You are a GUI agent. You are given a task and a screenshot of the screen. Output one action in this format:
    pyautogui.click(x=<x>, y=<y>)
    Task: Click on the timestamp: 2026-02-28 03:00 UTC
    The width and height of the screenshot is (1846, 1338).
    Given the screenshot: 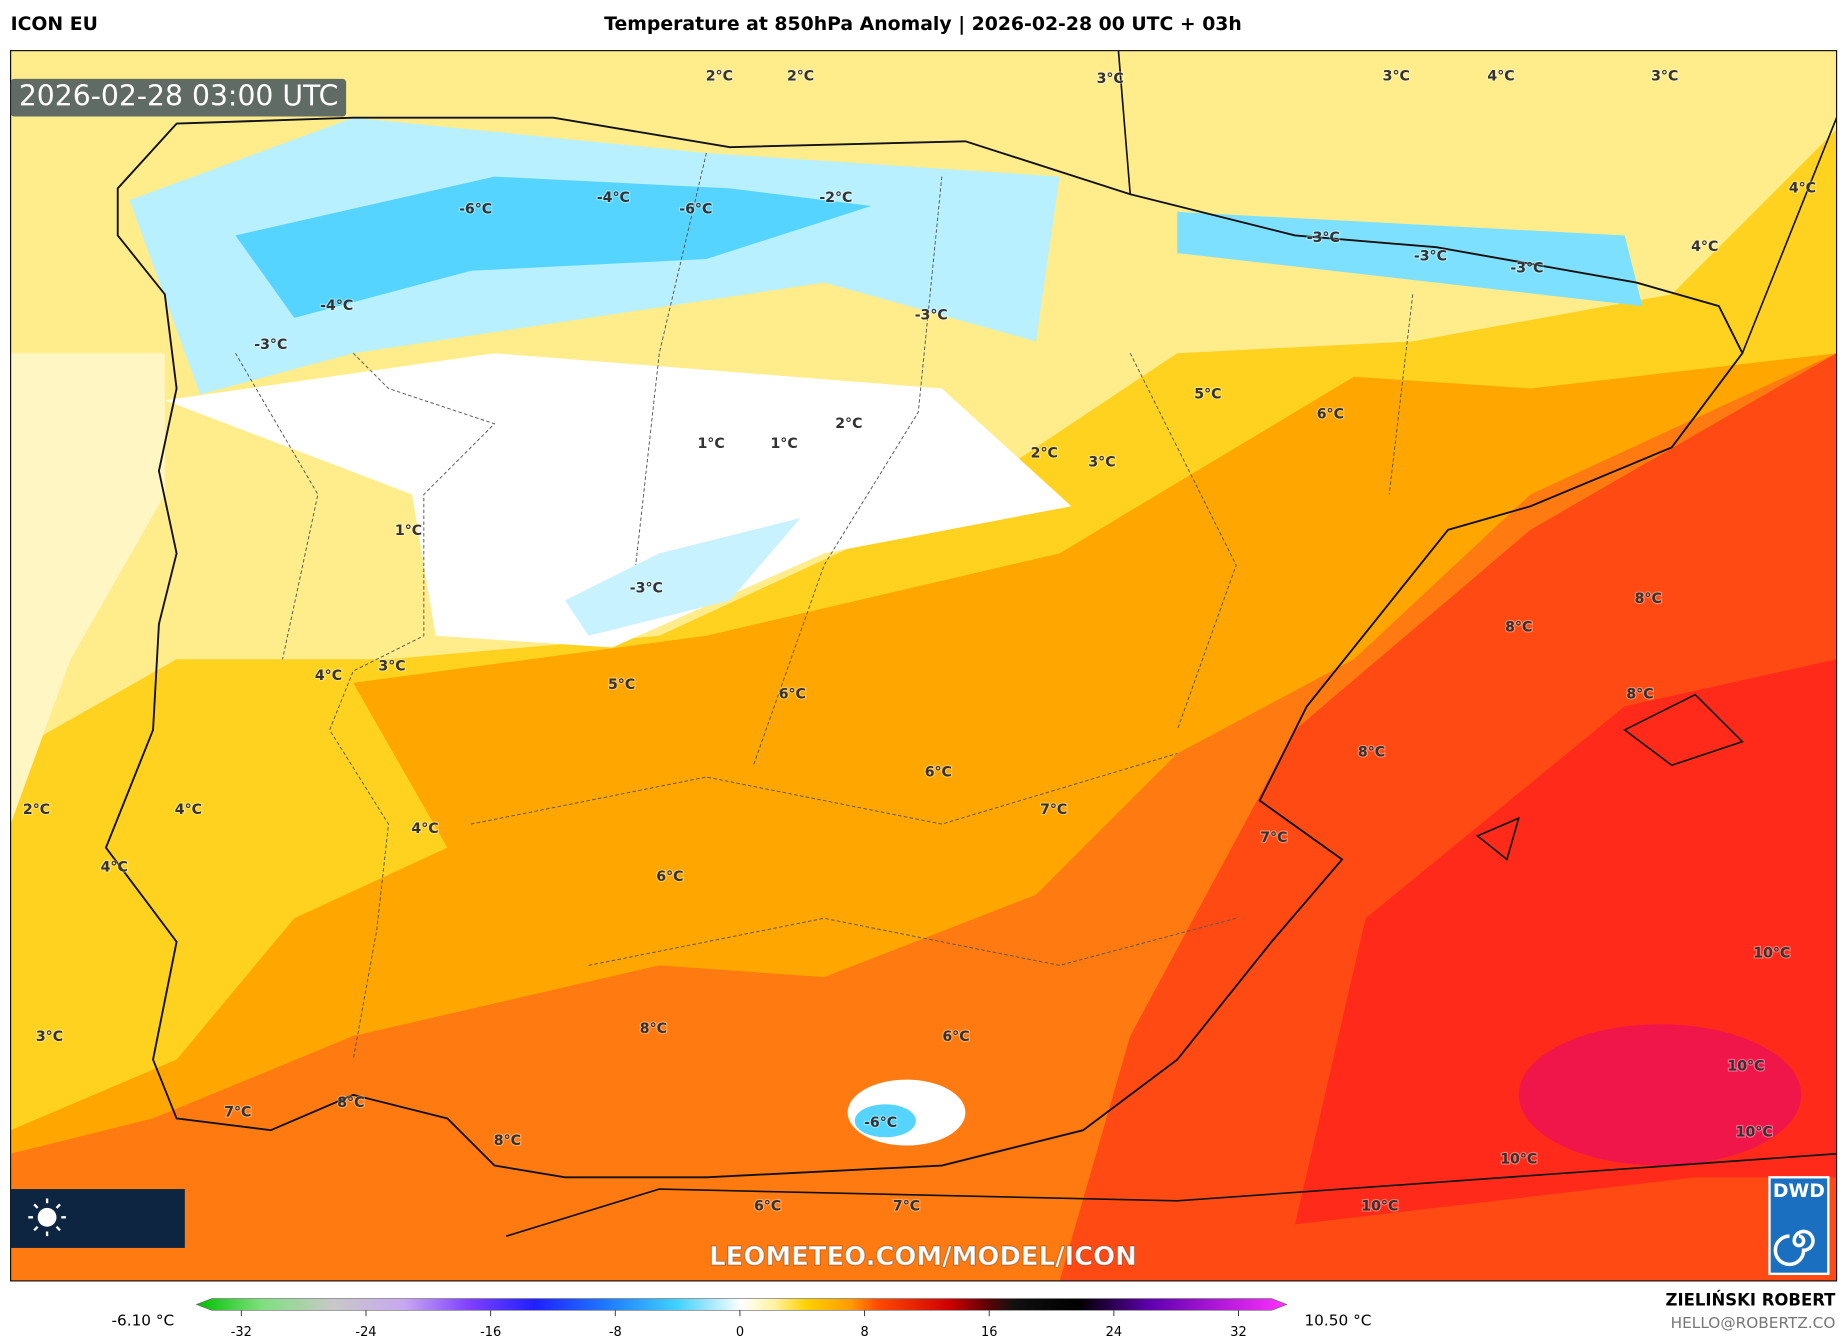 What is the action you would take?
    pyautogui.click(x=179, y=96)
    